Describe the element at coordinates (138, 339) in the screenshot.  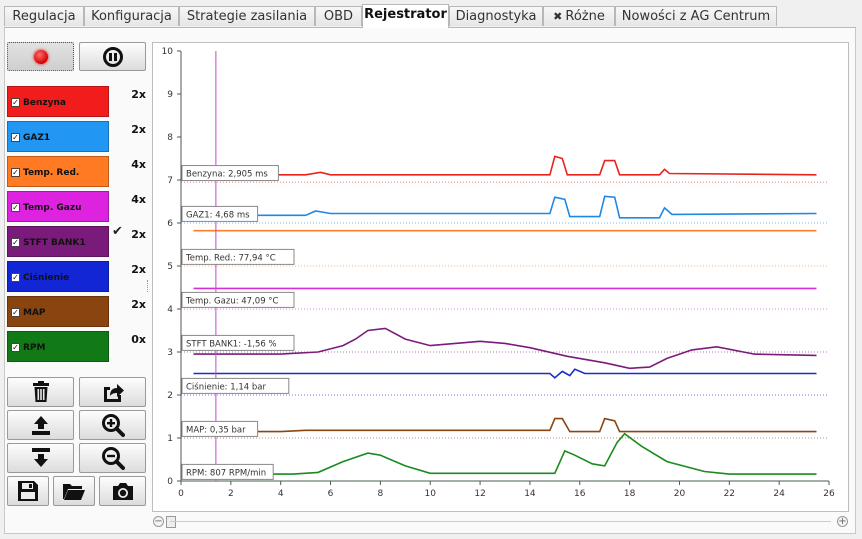
I see `channel-scale: 0x` at that location.